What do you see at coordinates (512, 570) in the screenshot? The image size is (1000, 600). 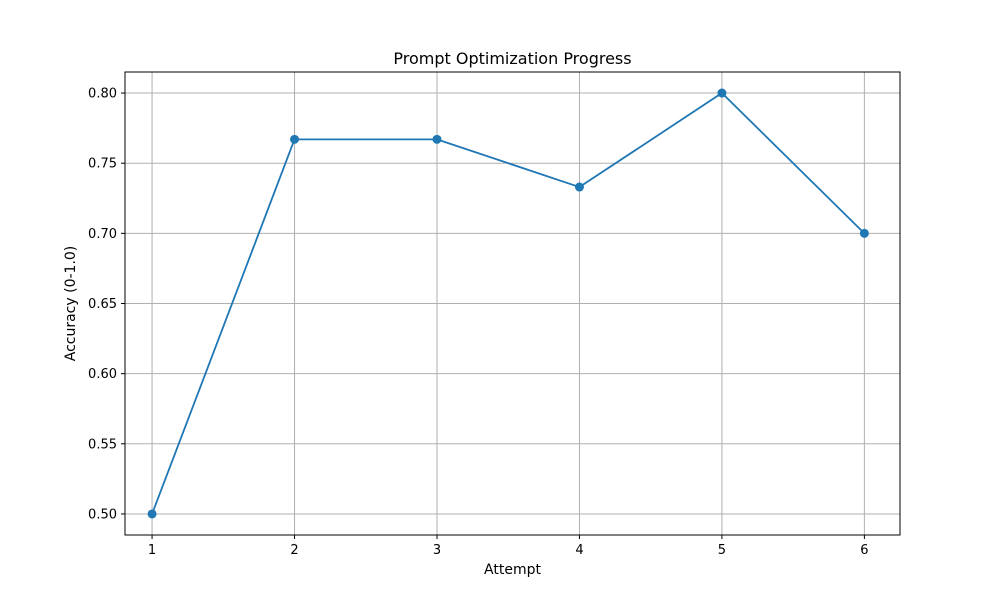 I see `x-axis-title: Attempt` at bounding box center [512, 570].